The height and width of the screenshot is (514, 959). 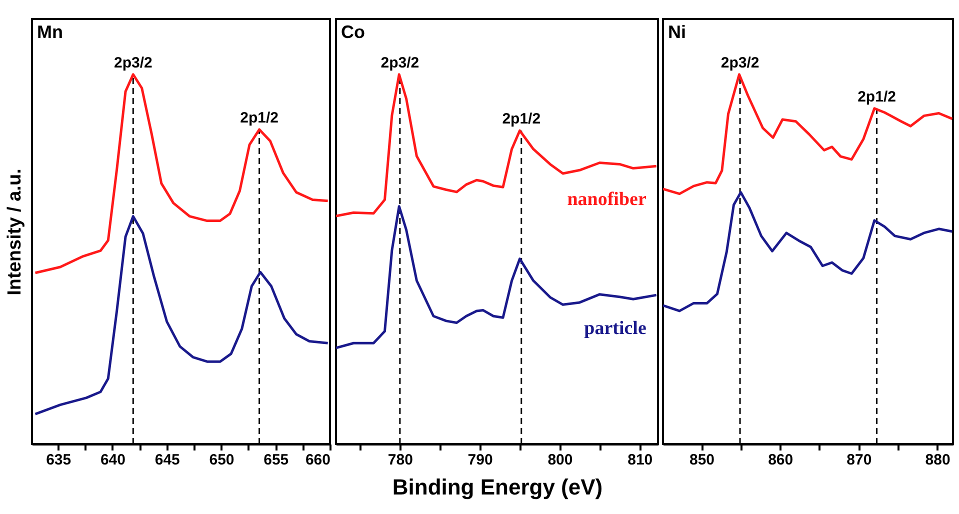 What do you see at coordinates (15, 232) in the screenshot?
I see `y-axis-title: Intensity / a.u.` at bounding box center [15, 232].